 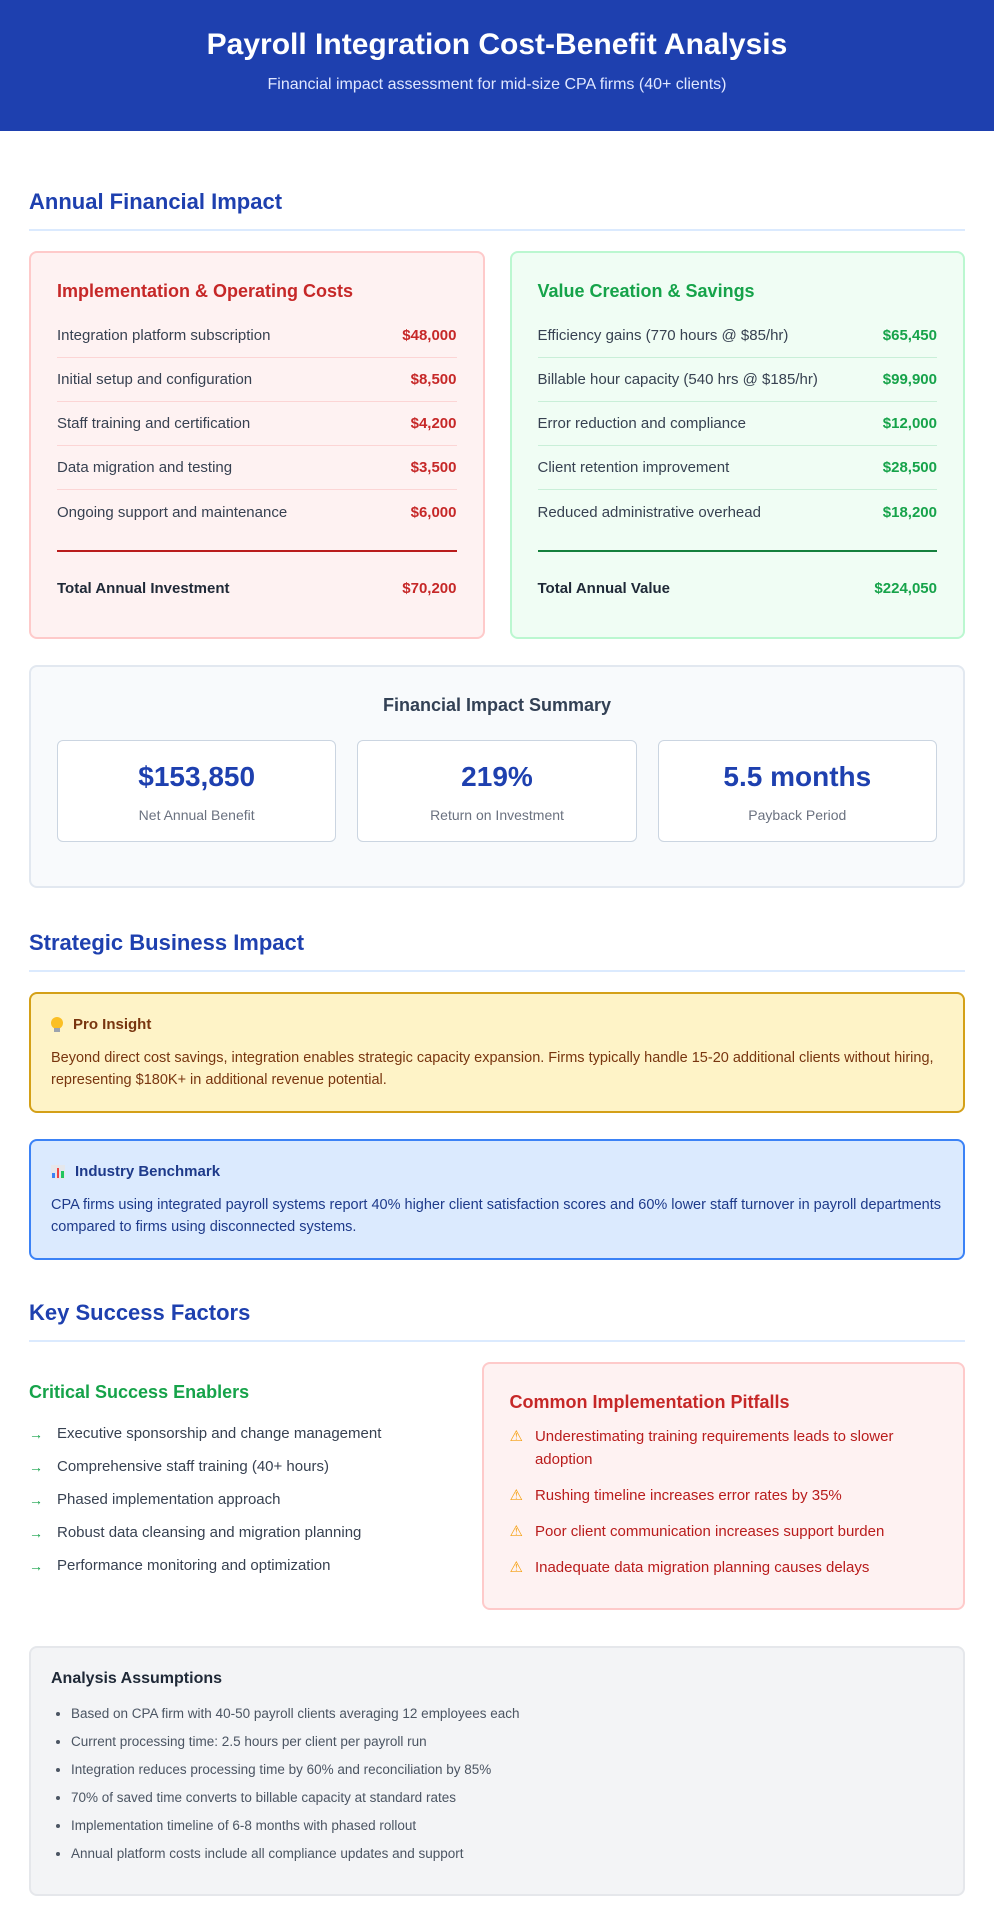 I want to click on metric-label: Return on Investment, so click(x=497, y=815).